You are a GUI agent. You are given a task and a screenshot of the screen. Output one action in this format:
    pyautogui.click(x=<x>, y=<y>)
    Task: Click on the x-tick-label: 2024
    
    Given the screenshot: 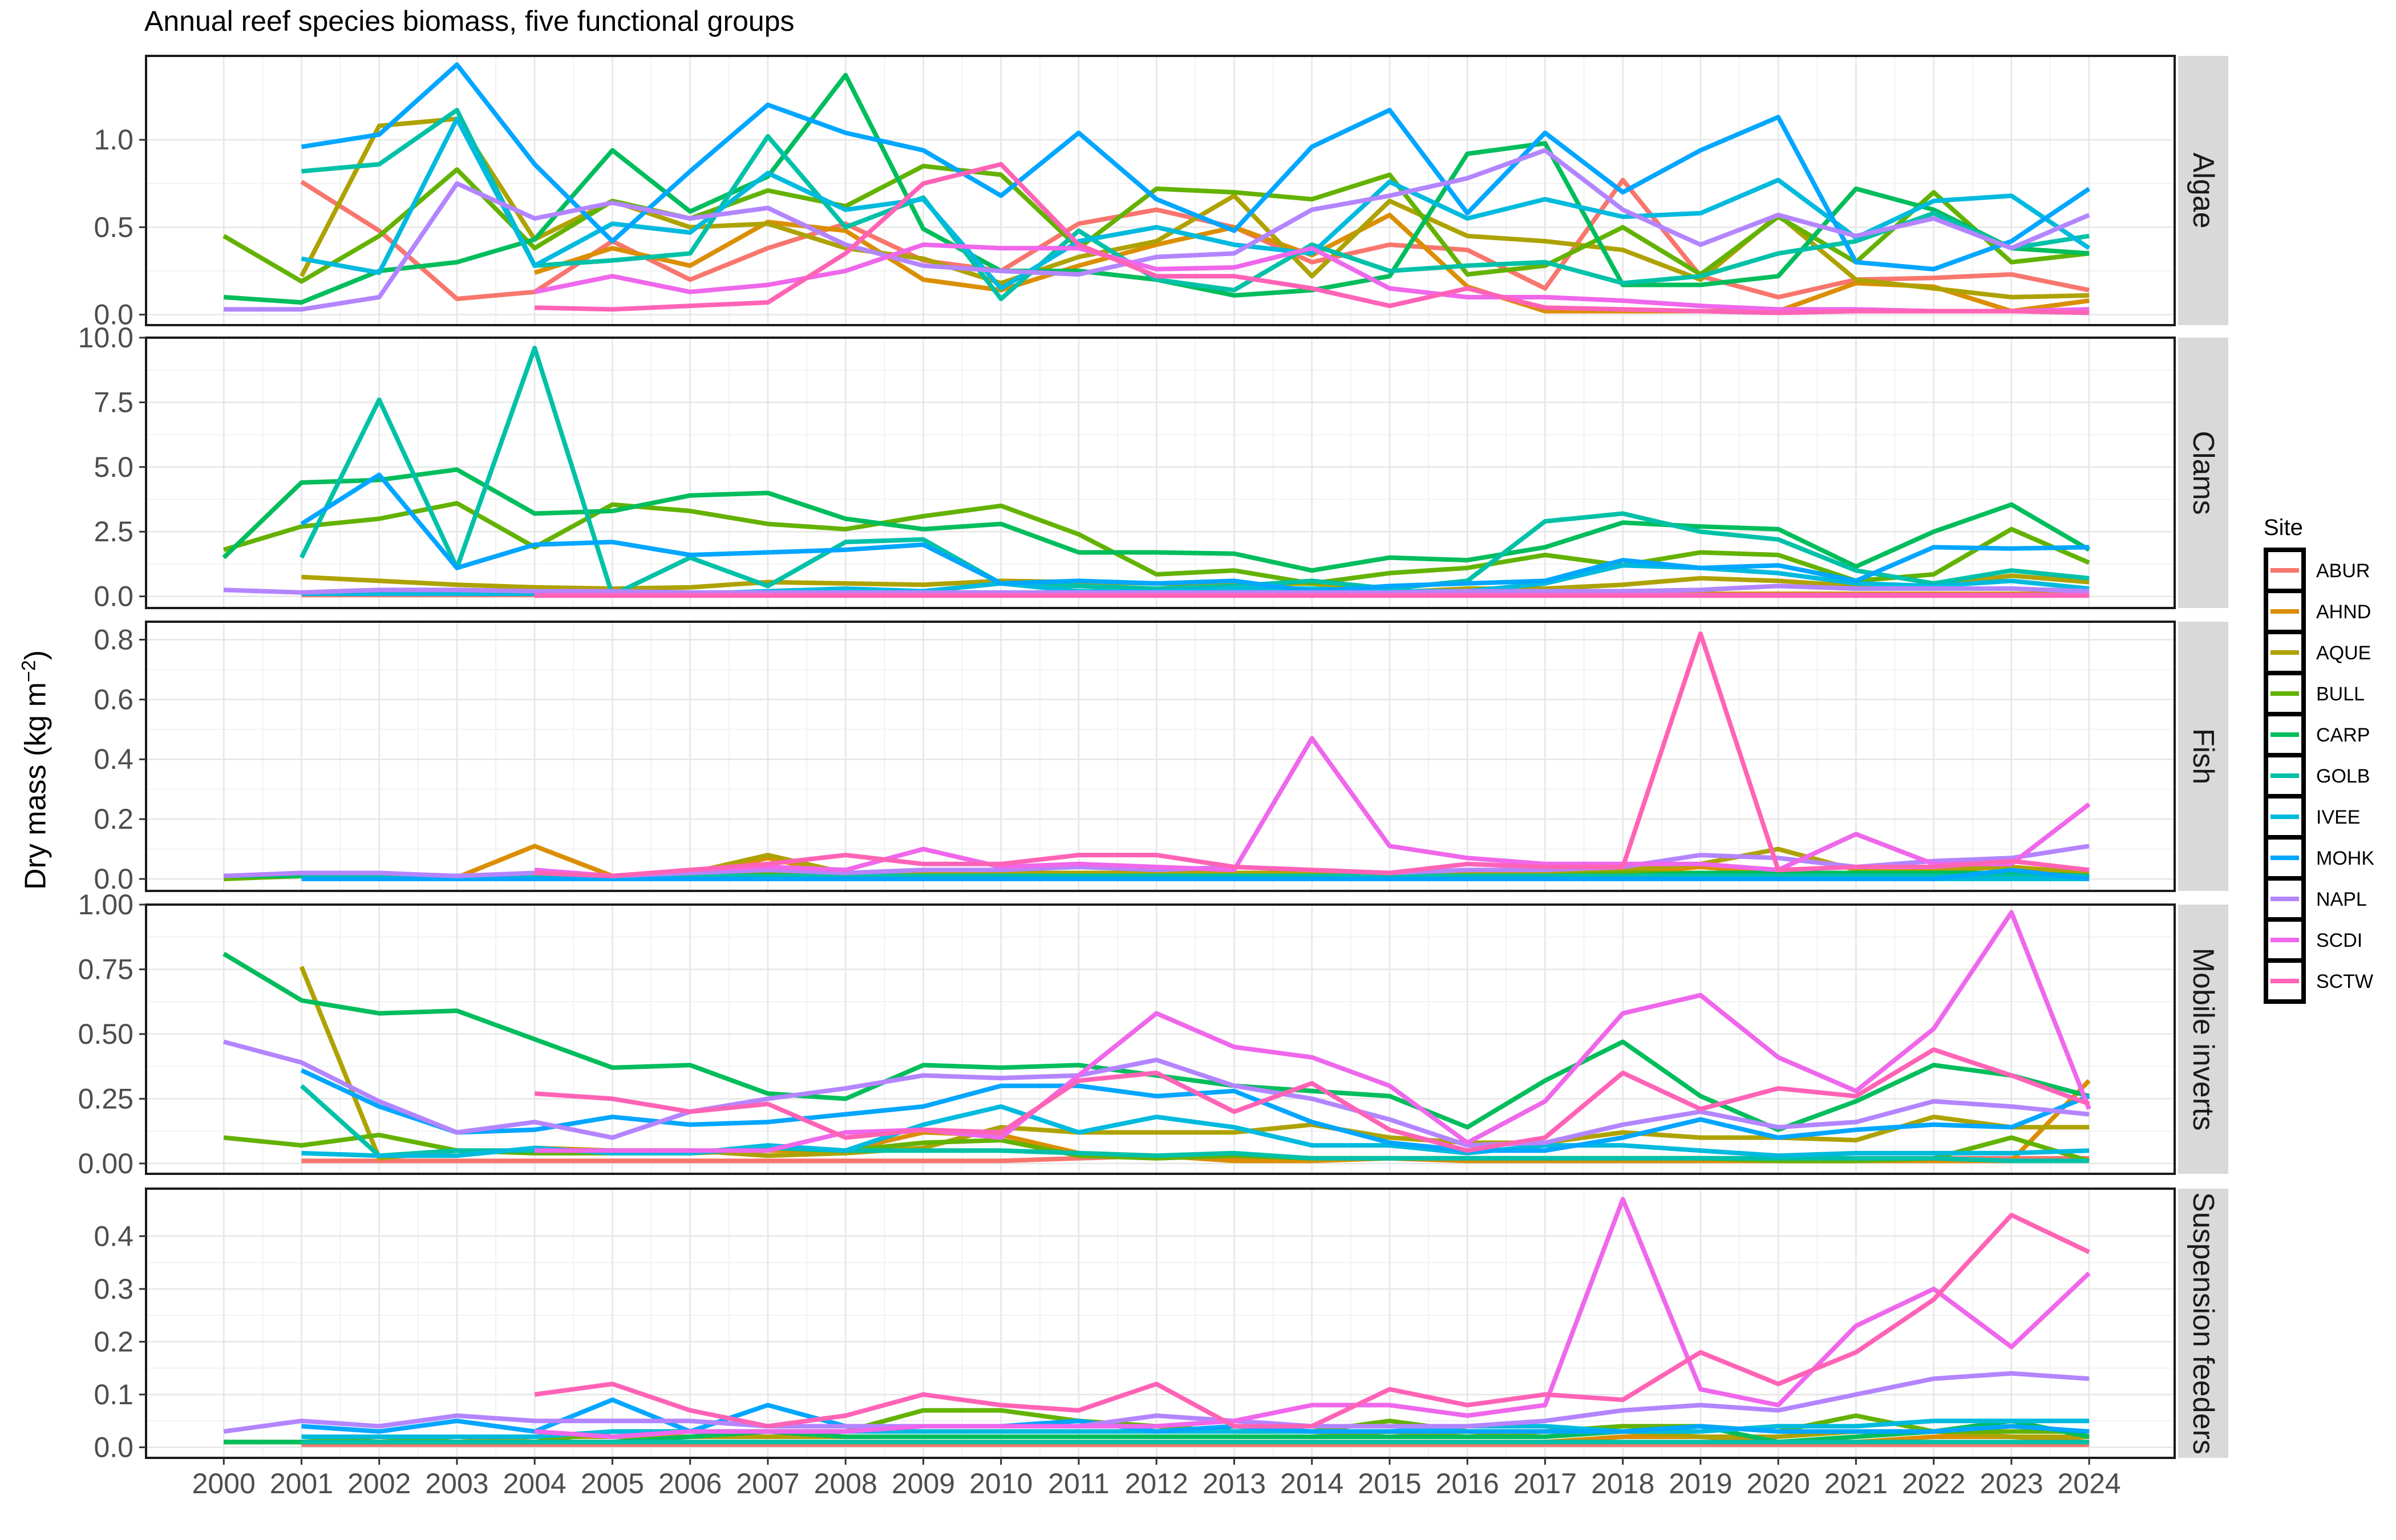 What is the action you would take?
    pyautogui.click(x=2089, y=1484)
    